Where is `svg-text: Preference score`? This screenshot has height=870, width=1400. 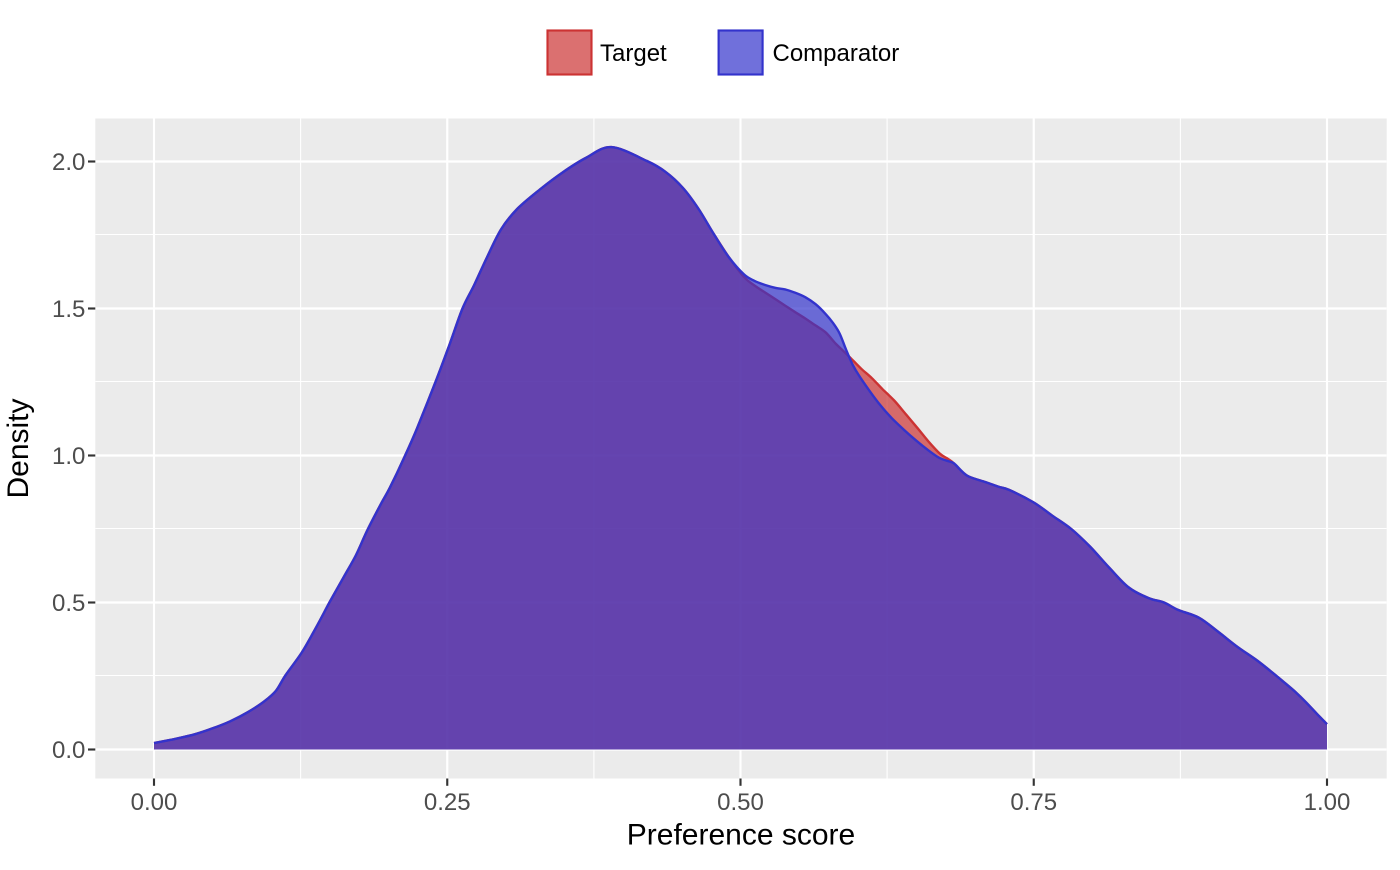 svg-text: Preference score is located at coordinates (741, 835).